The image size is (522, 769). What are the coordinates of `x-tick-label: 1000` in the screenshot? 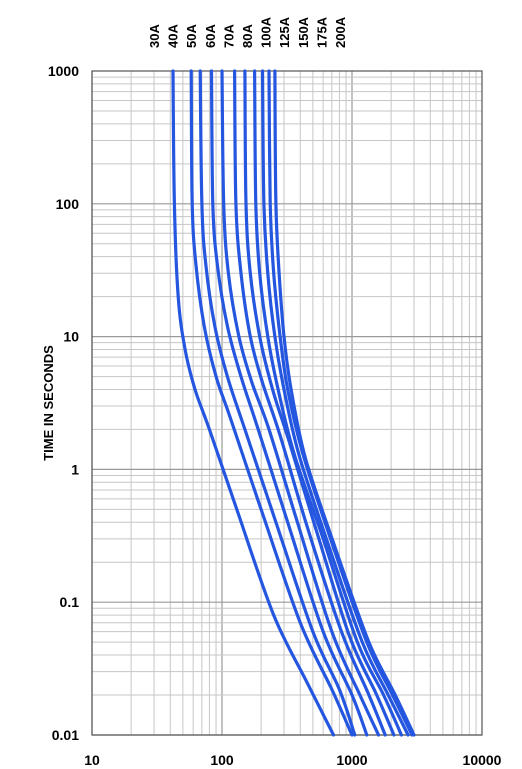 It's located at (351, 760).